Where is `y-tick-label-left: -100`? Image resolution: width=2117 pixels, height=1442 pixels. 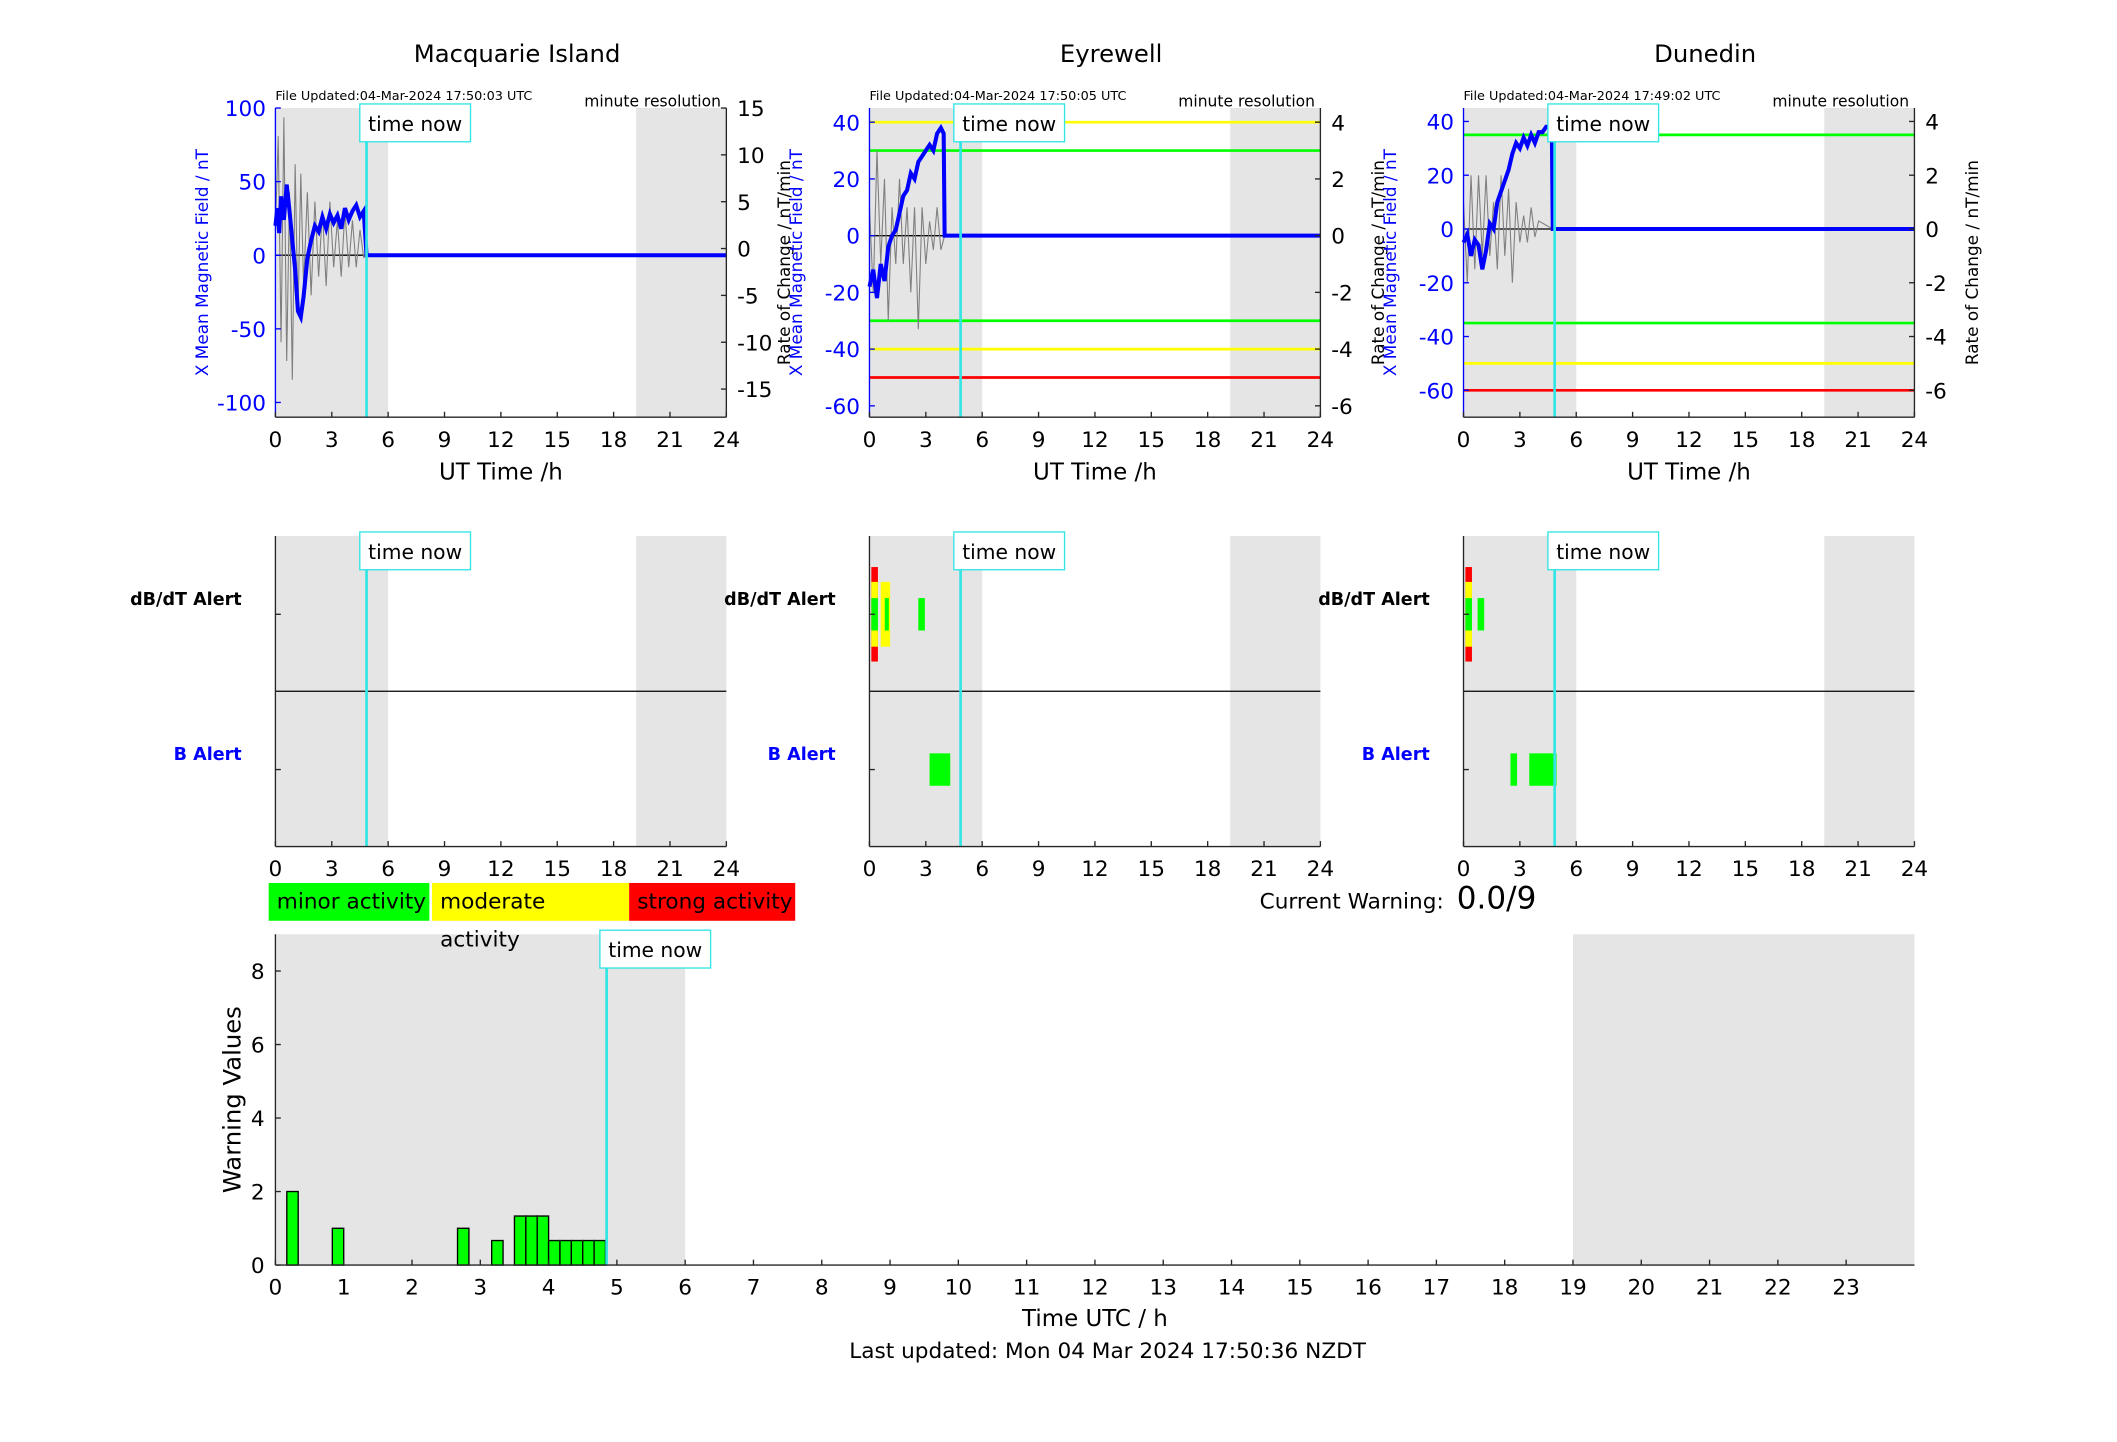 y-tick-label-left: -100 is located at coordinates (241, 404).